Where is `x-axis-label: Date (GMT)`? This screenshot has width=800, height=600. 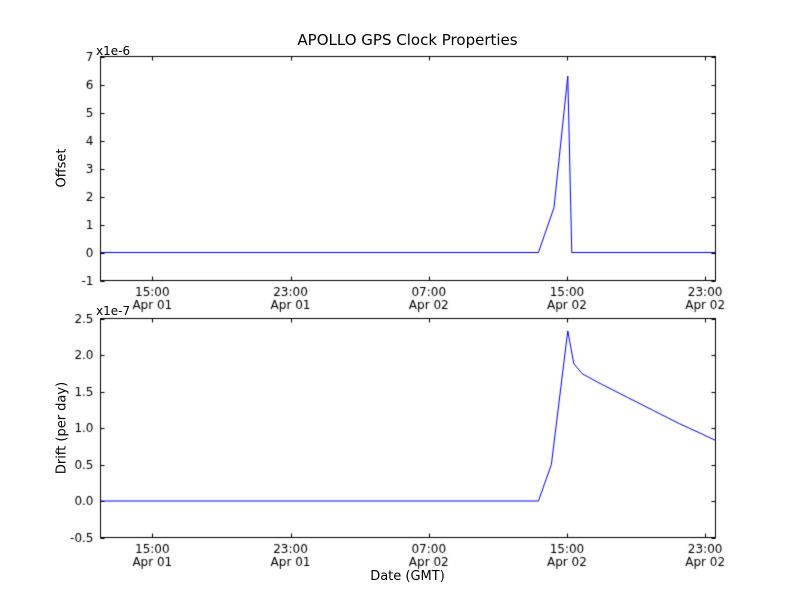
x-axis-label: Date (GMT) is located at coordinates (407, 576).